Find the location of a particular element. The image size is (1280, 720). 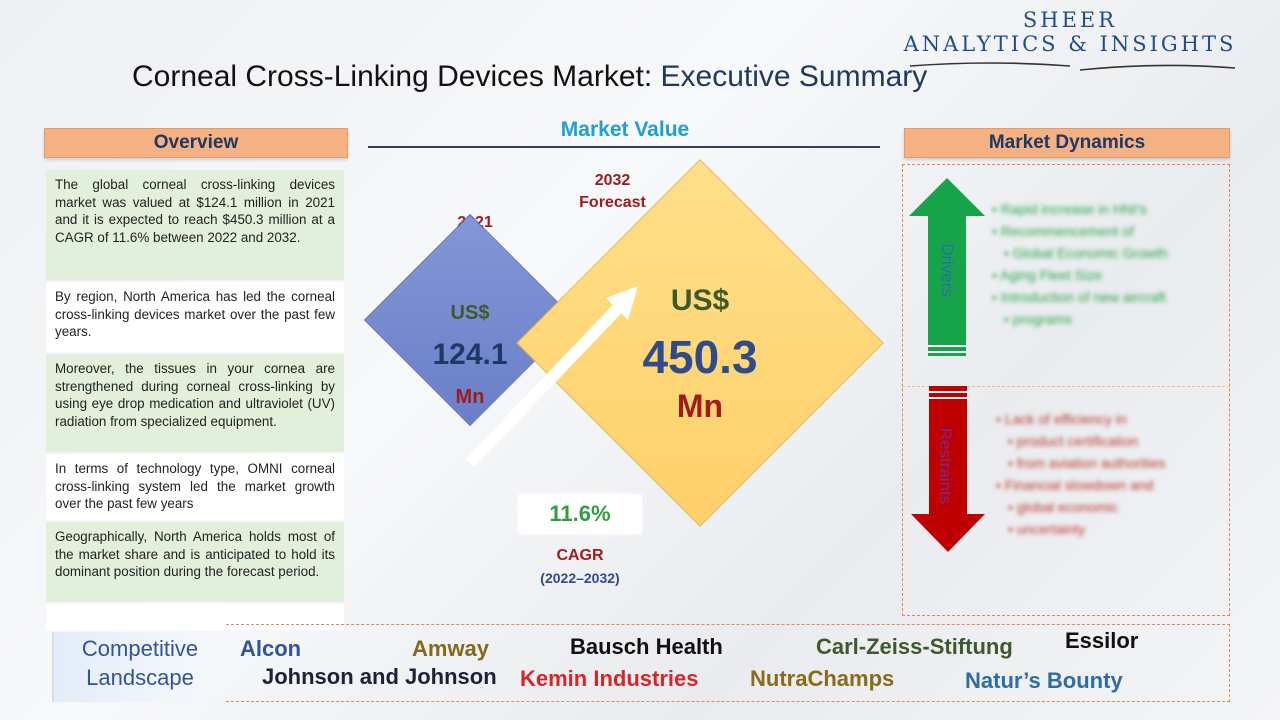

cl-label-line2: Landscape is located at coordinates (140, 677).